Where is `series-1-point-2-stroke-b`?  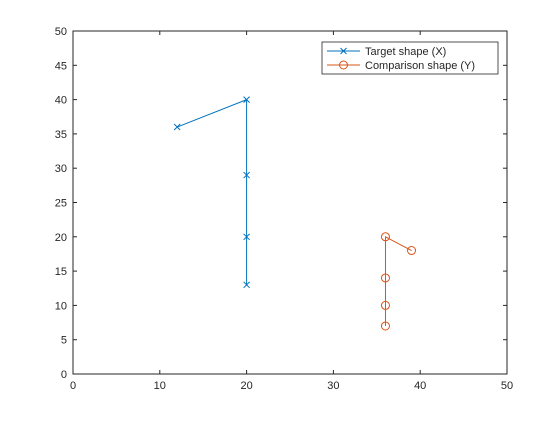
series-1-point-2-stroke-b is located at coordinates (246, 99).